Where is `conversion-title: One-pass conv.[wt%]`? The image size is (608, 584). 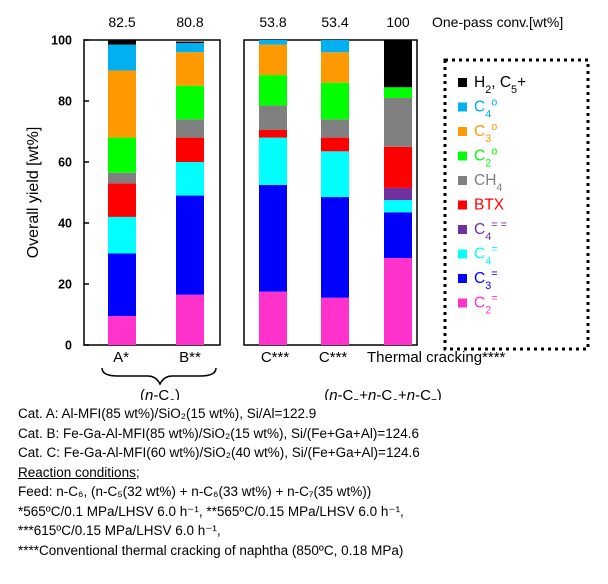 conversion-title: One-pass conv.[wt%] is located at coordinates (497, 22).